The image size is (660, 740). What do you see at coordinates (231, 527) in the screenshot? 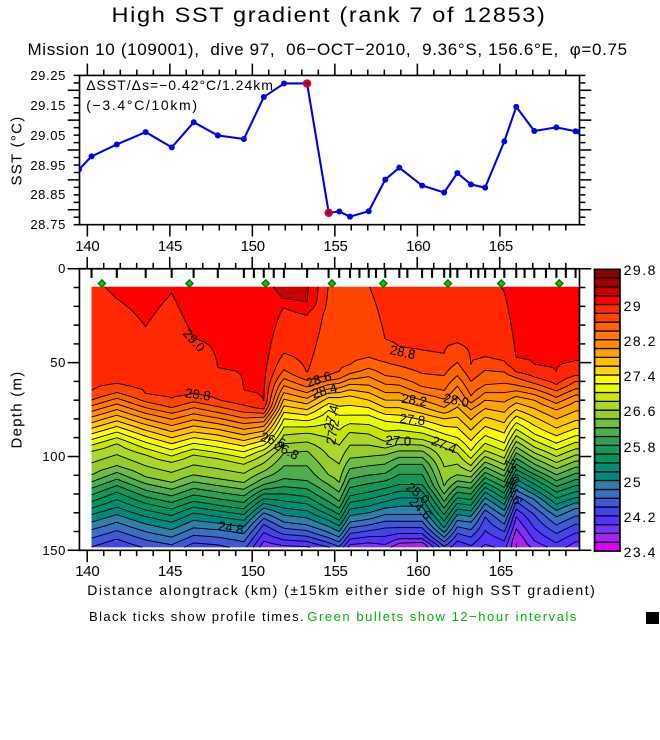
I see `svg-text: 24.8` at bounding box center [231, 527].